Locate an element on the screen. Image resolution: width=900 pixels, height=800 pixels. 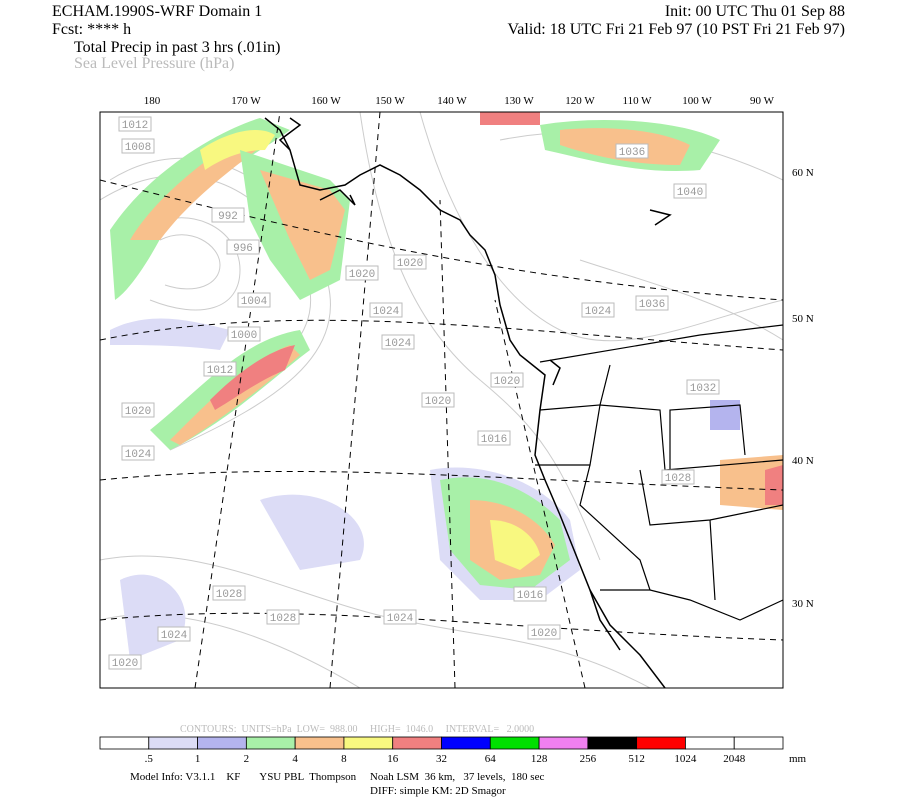
colorbar-label: 256 is located at coordinates (588, 759).